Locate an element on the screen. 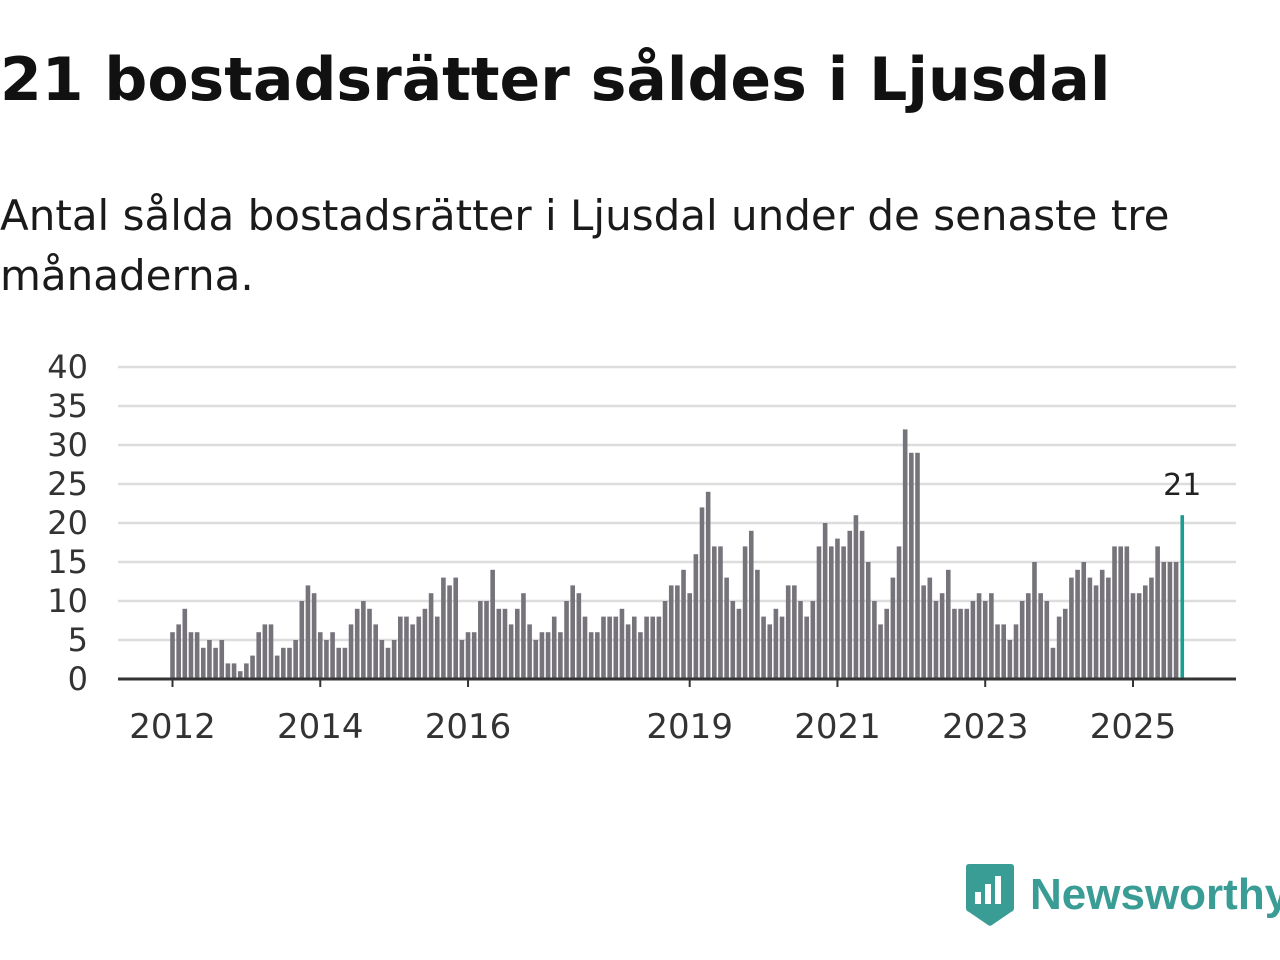 This screenshot has width=1280, height=960. x-tick-label: 2012 is located at coordinates (172, 727).